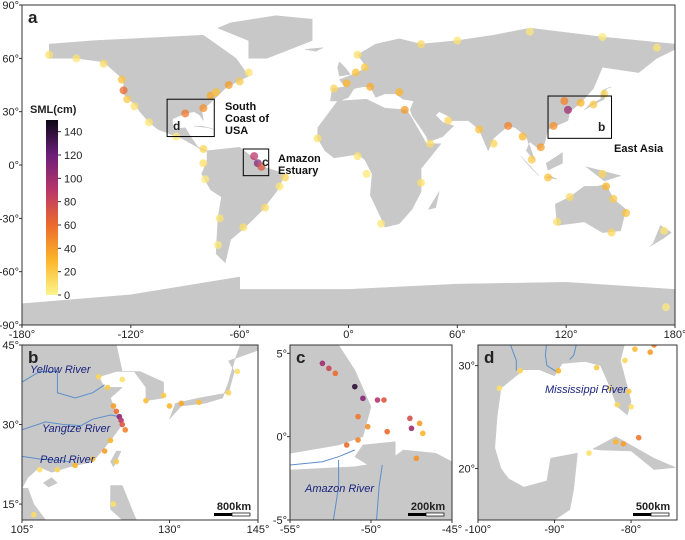  Describe the element at coordinates (10, 346) in the screenshot. I see `y-tick-label: 45°` at that location.